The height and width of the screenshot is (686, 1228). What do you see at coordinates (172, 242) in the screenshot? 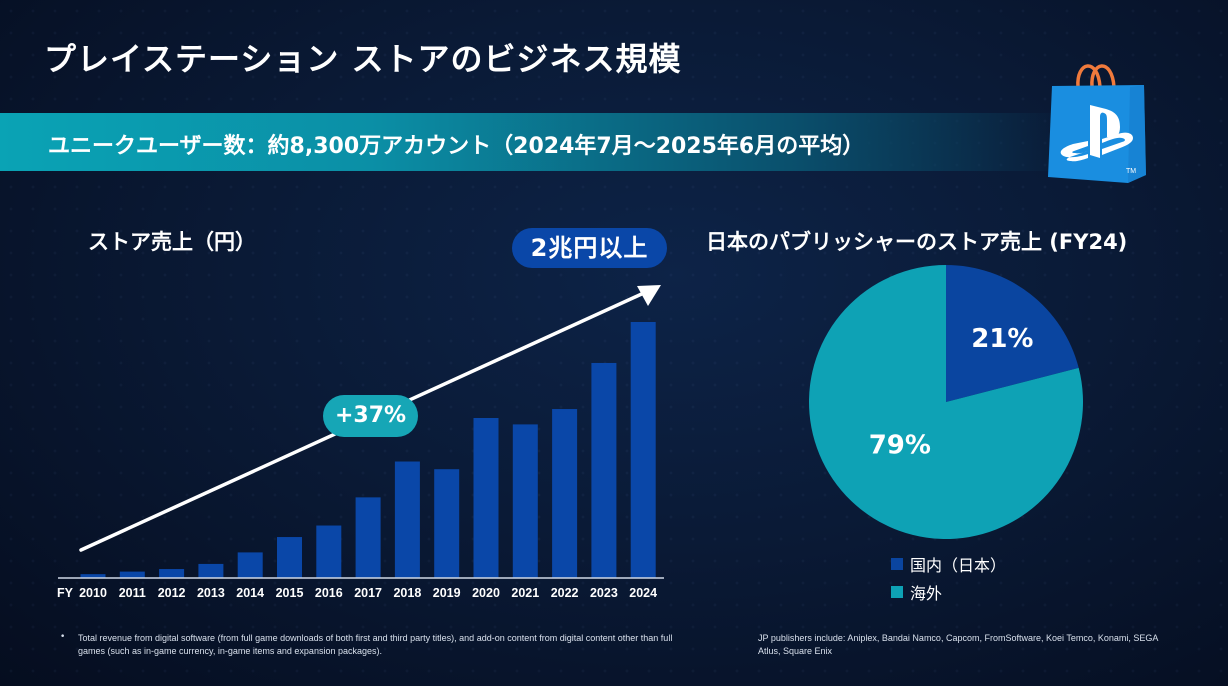
I see `bar-chart-title: ストア売上（円）` at bounding box center [172, 242].